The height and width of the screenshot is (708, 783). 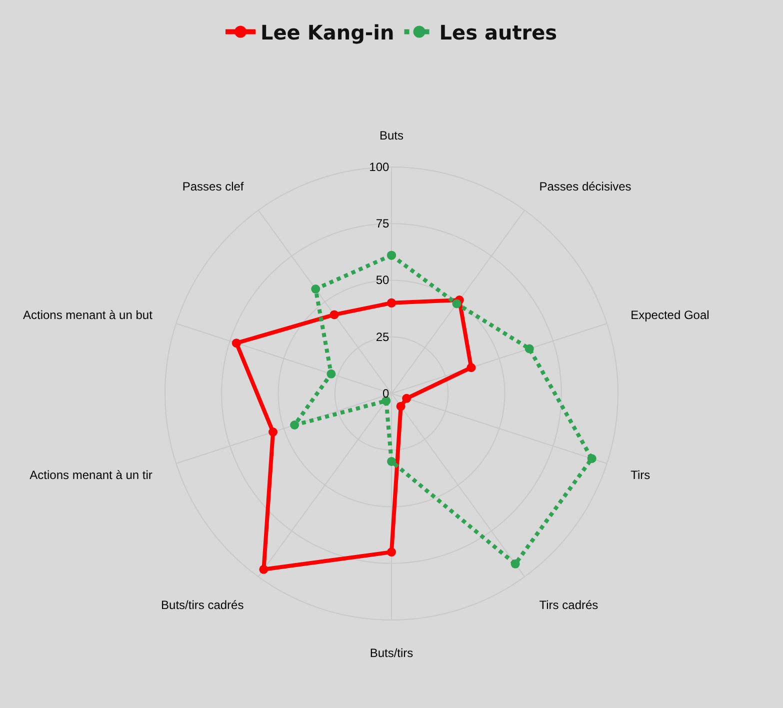 I want to click on spoke-label: Passes clef, so click(x=213, y=187).